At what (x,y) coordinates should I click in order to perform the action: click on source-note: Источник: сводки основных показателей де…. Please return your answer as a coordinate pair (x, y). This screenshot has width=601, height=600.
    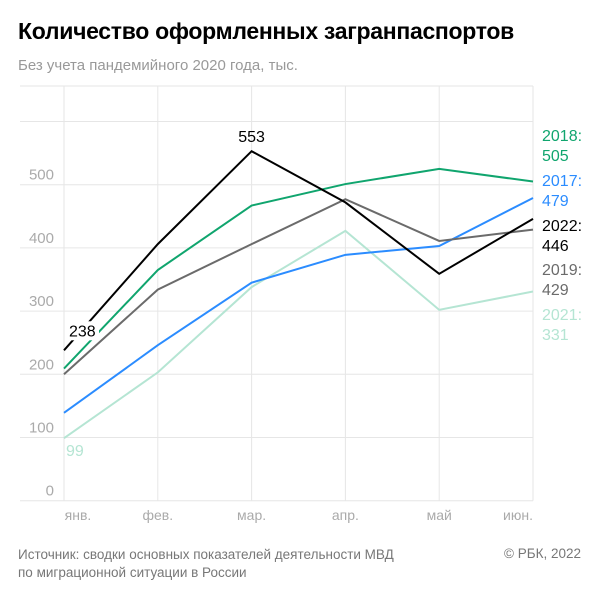
    Looking at the image, I should click on (206, 564).